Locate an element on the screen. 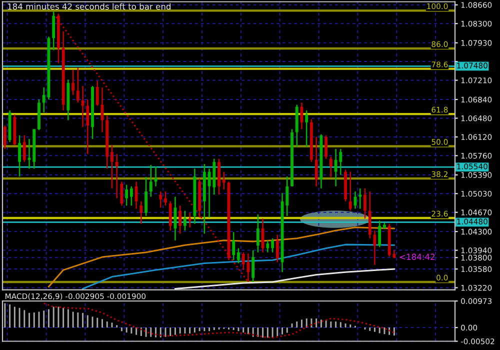  annotation: <184:42 is located at coordinates (417, 257).